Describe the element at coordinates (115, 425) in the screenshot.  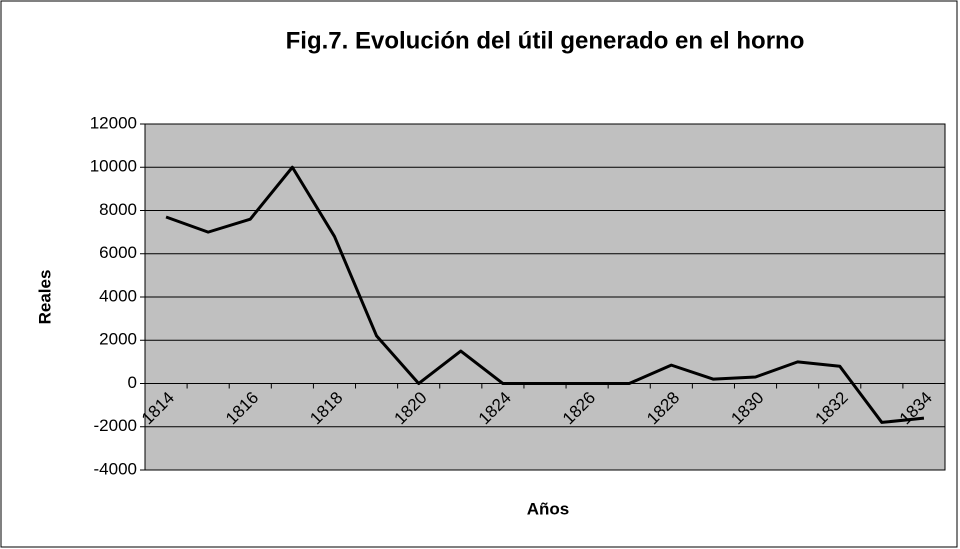
I see `y-tick-label: -2000` at that location.